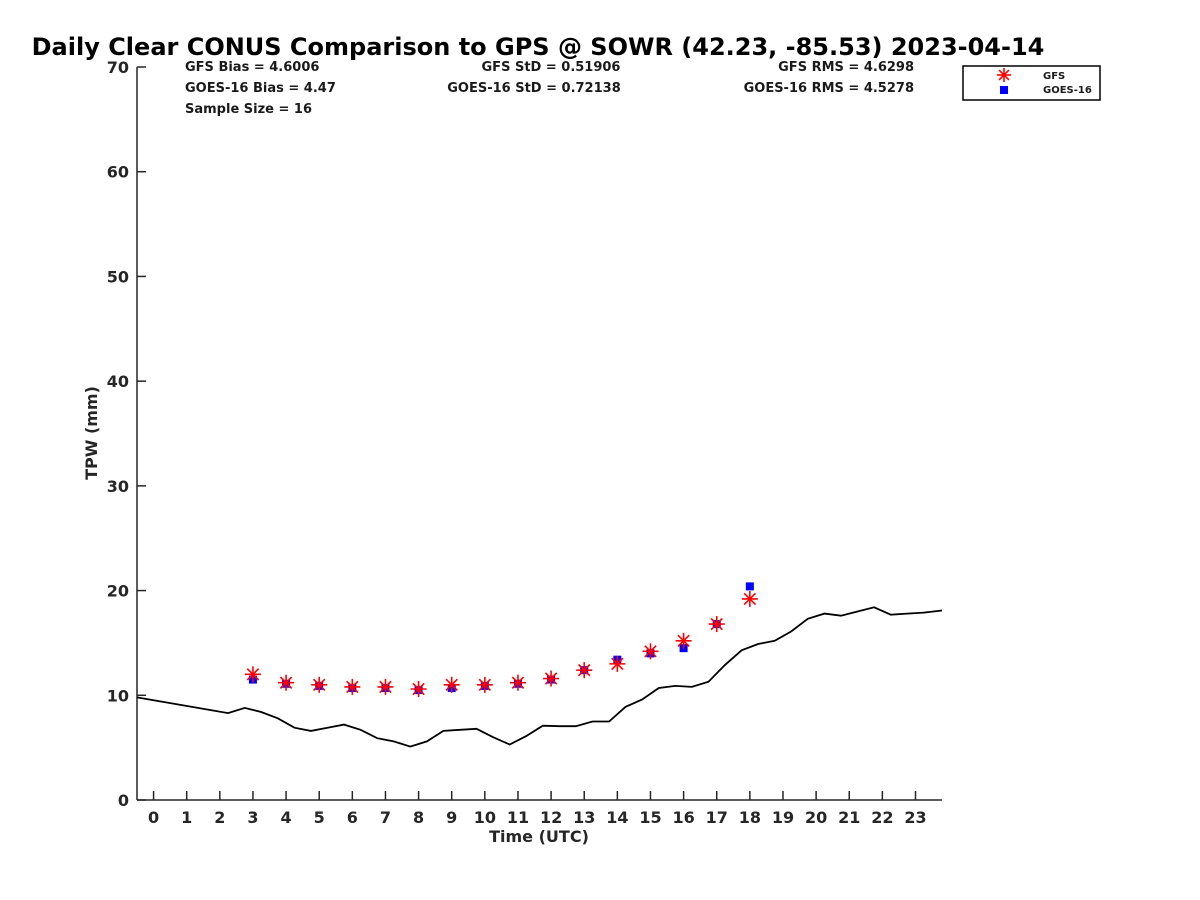  What do you see at coordinates (385, 817) in the screenshot?
I see `x-tick-label: 7` at bounding box center [385, 817].